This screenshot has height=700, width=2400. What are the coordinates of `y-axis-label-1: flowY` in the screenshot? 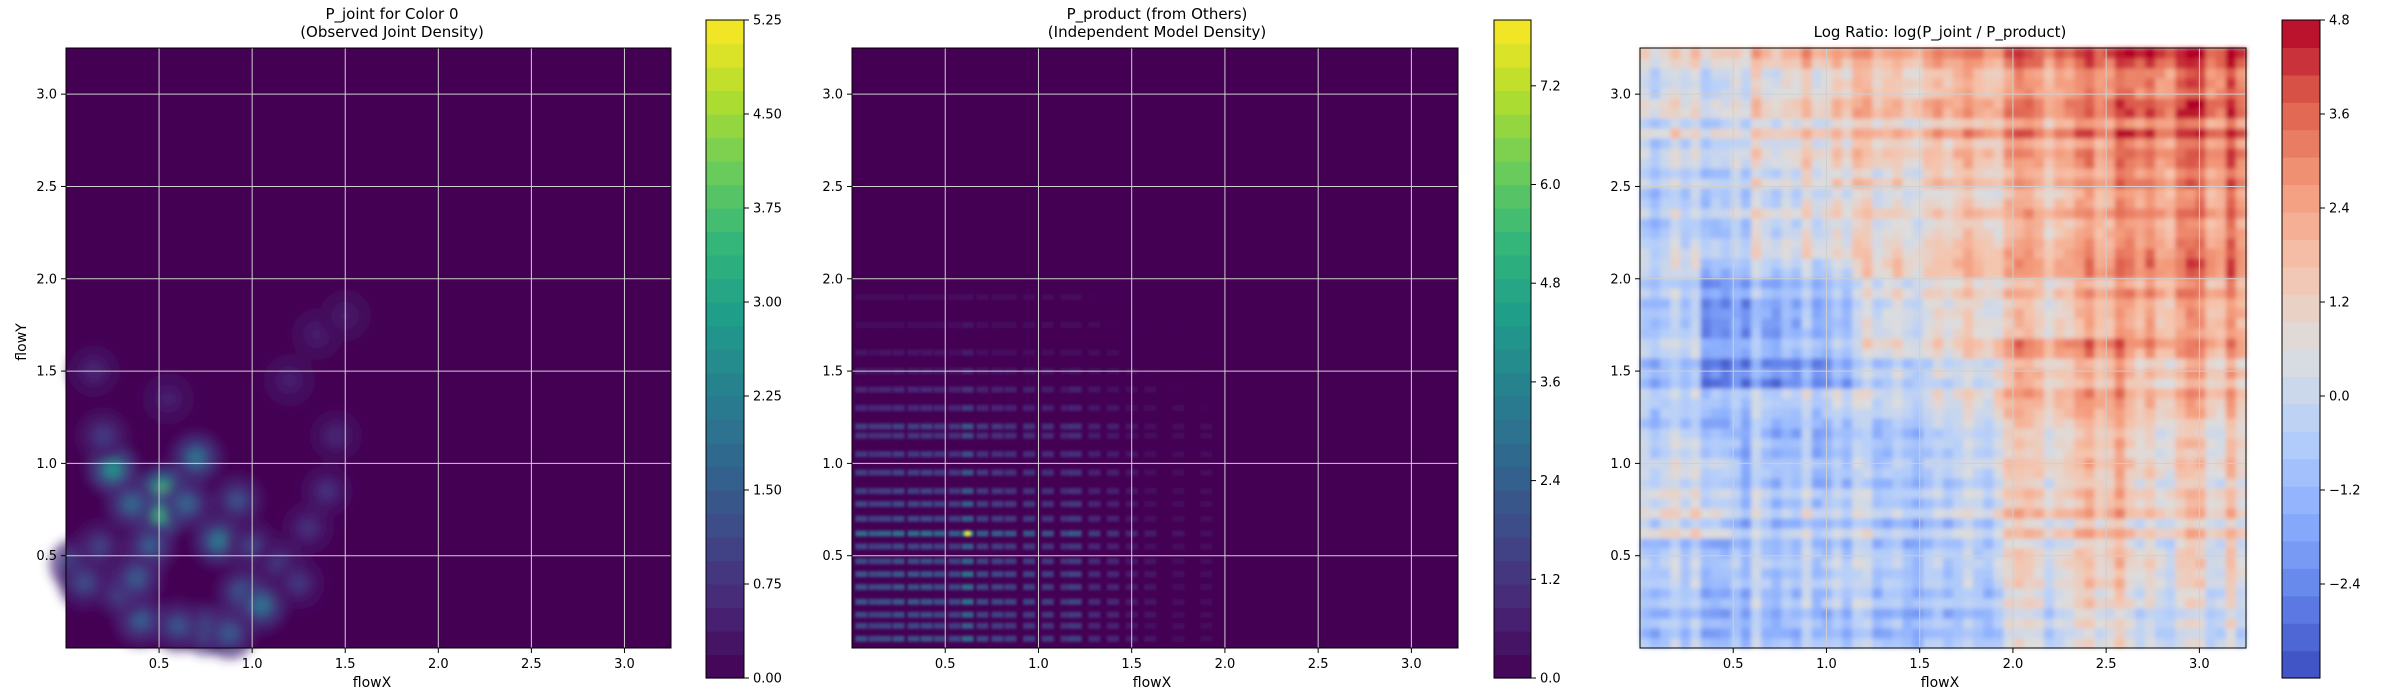 It's located at (22, 342).